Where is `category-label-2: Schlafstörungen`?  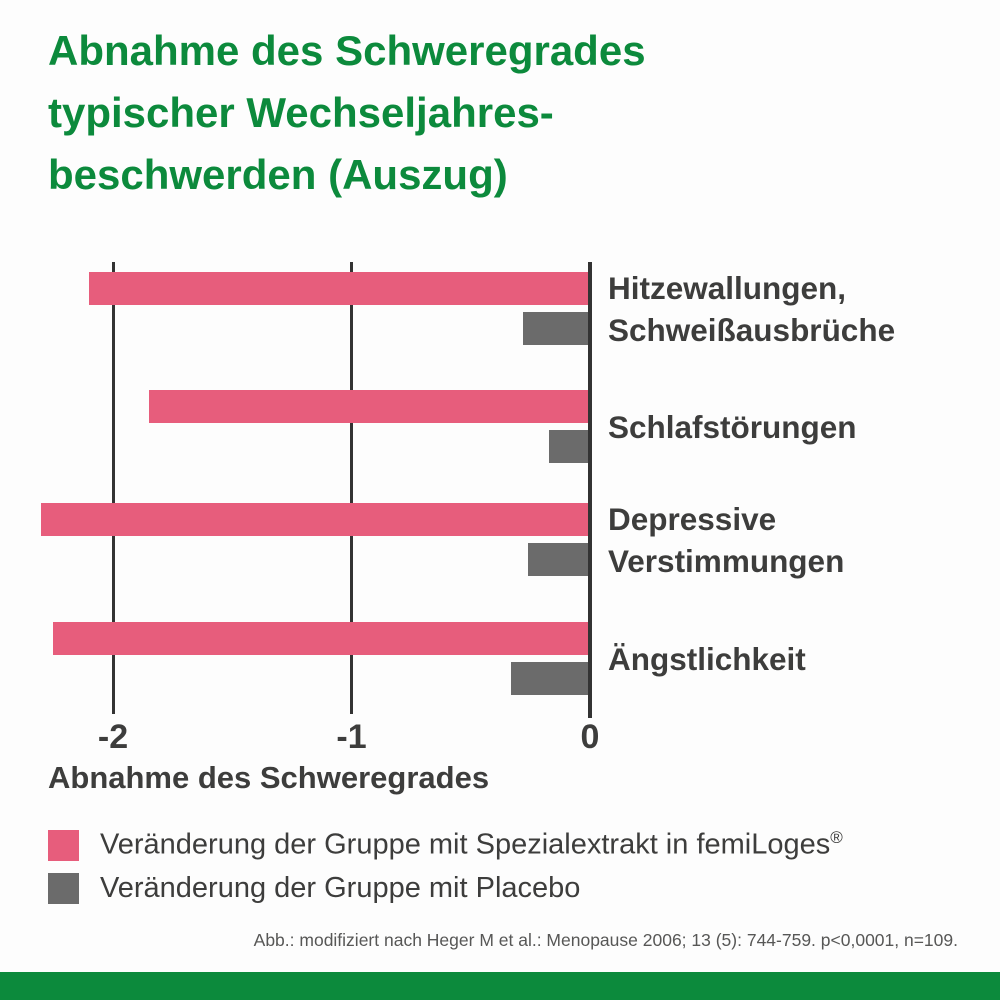 category-label-2: Schlafstörungen is located at coordinates (798, 426).